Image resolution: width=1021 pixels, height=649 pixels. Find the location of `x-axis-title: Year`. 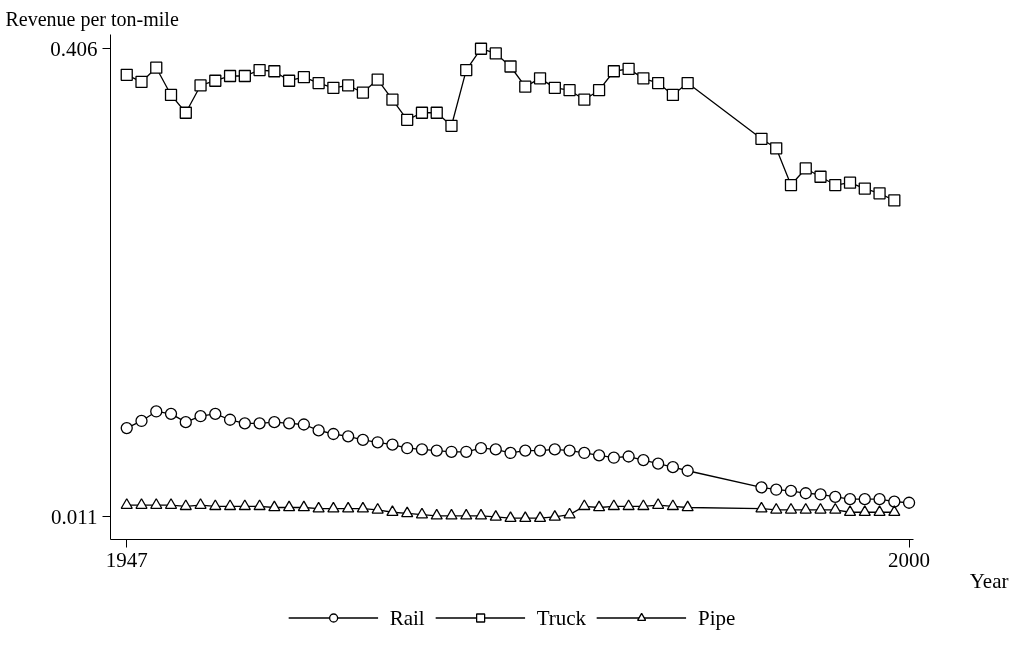

x-axis-title: Year is located at coordinates (989, 581).